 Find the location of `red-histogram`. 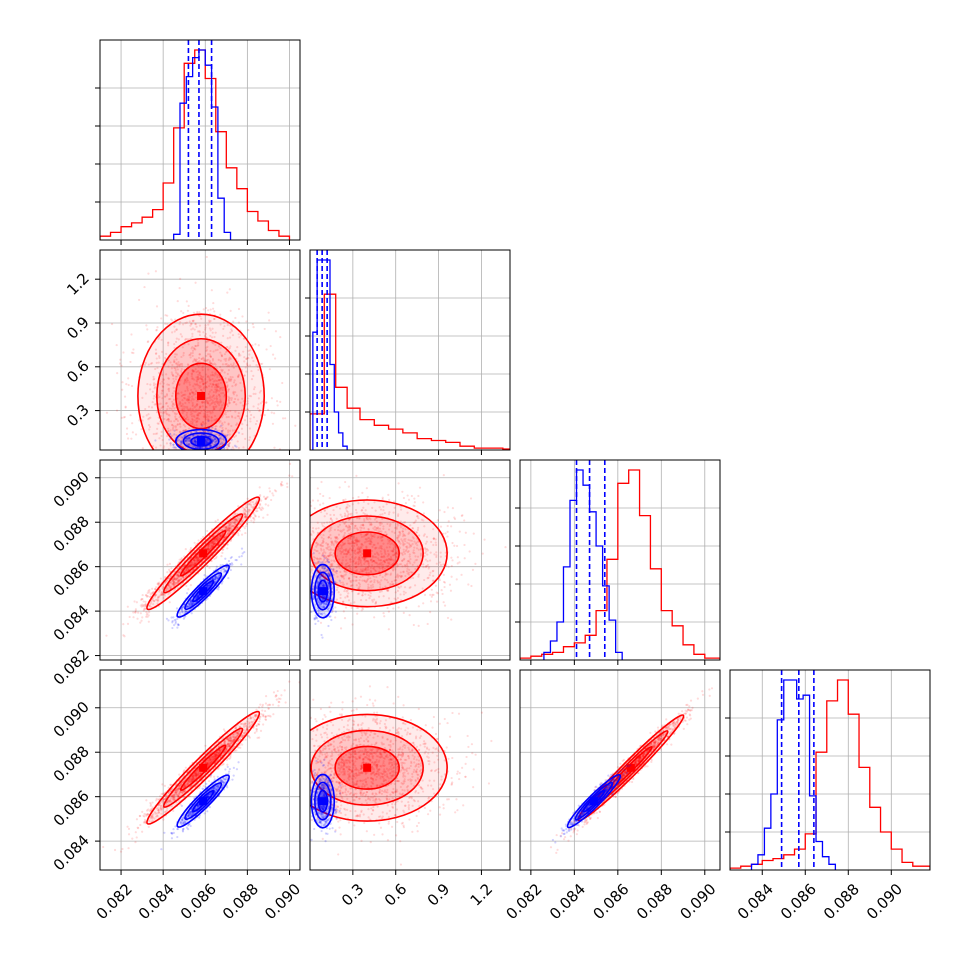

red-histogram is located at coordinates (195, 144).